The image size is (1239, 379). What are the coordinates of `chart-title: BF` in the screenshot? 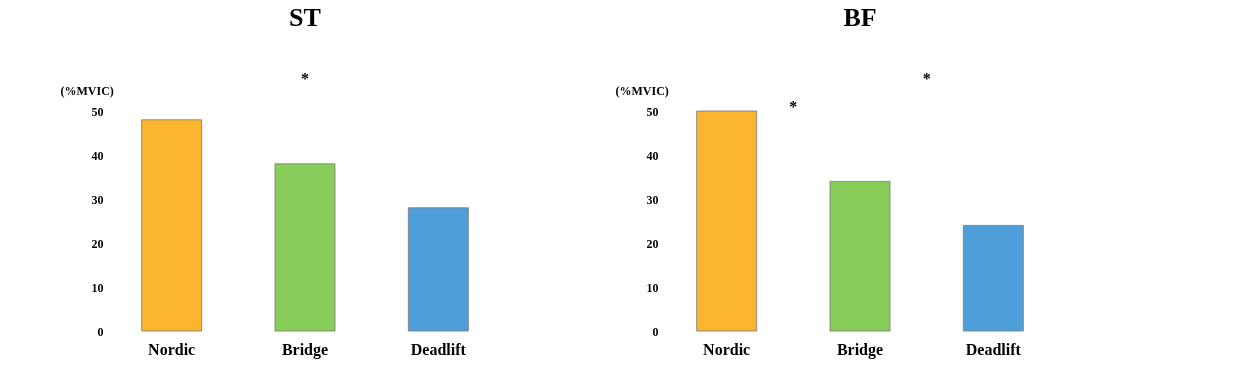 It's located at (860, 17).